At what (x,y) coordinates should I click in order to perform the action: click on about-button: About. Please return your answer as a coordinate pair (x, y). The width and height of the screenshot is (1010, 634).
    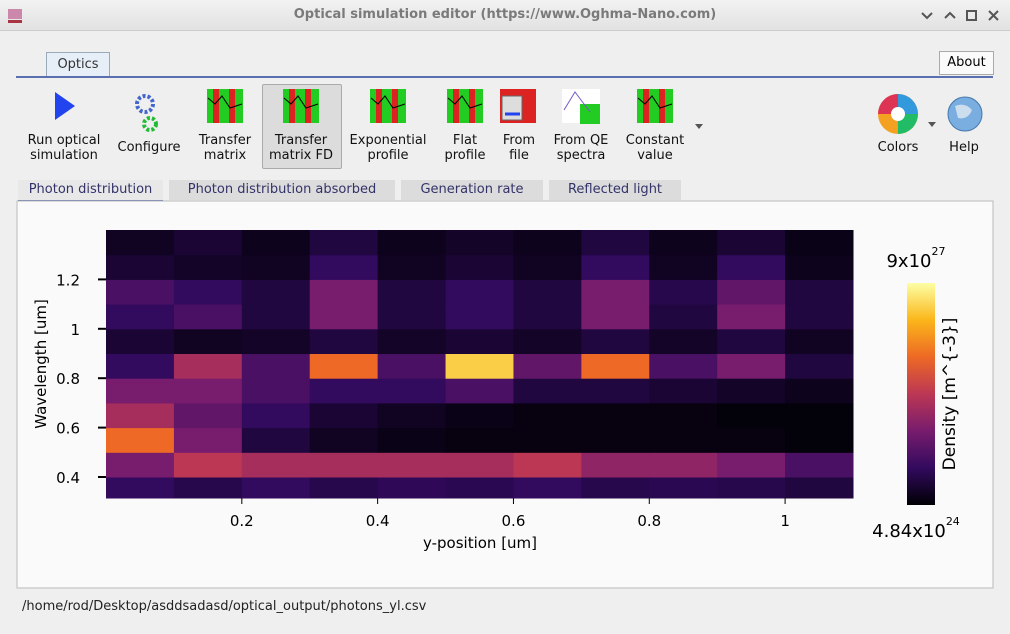
    Looking at the image, I should click on (966, 63).